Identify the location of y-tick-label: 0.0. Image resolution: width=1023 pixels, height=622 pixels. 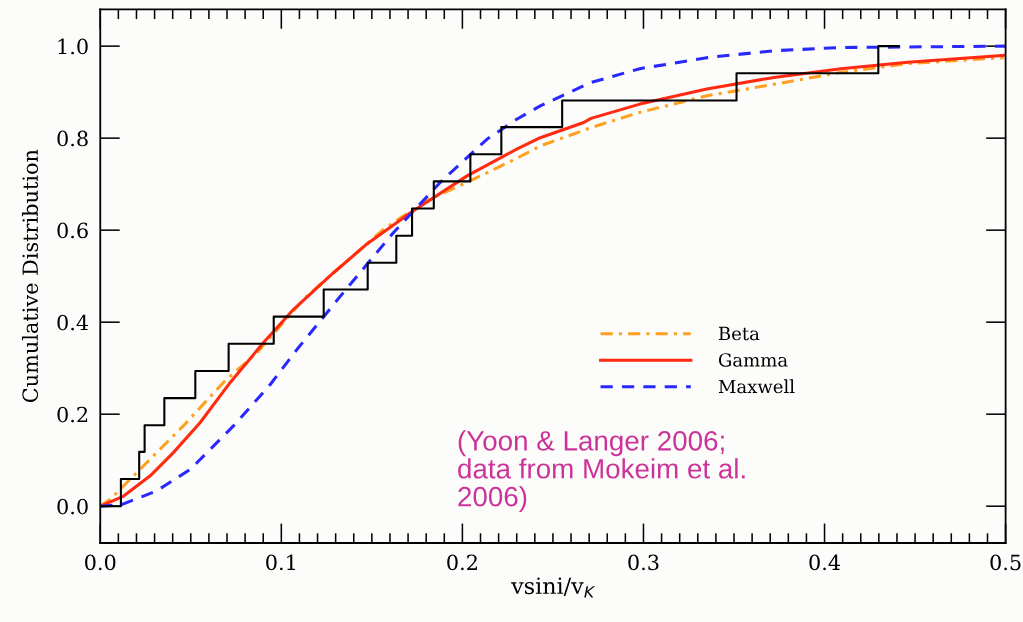
(72, 506).